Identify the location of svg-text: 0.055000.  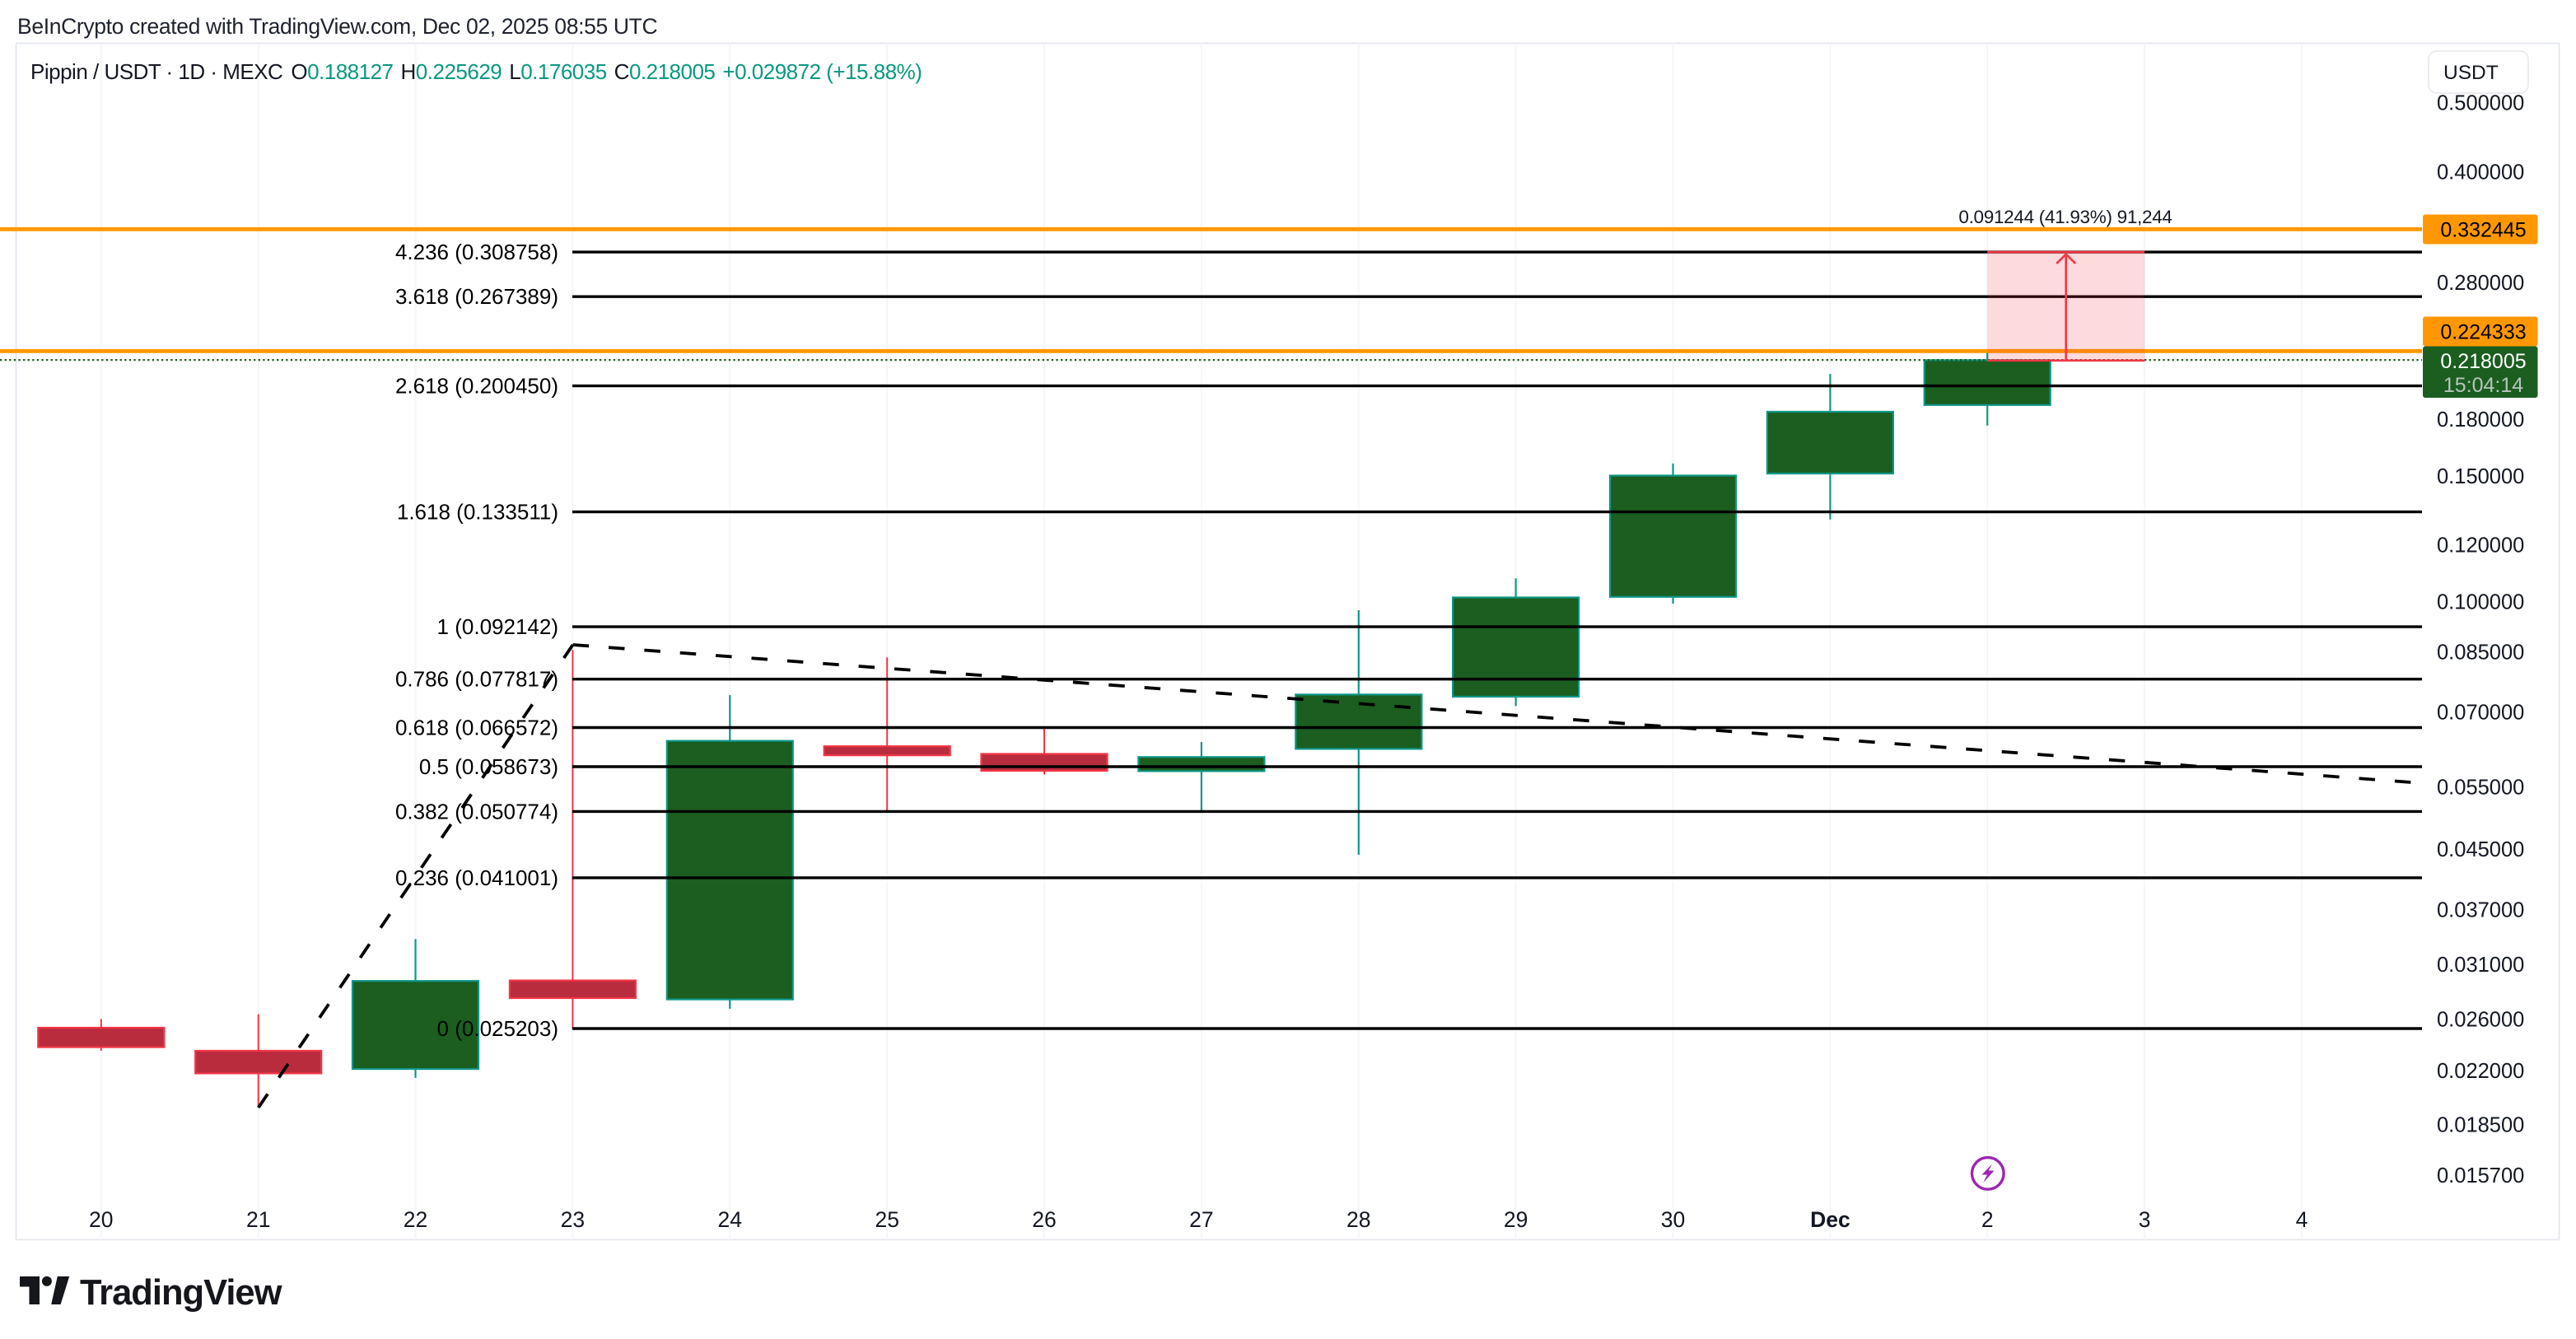
(2480, 787).